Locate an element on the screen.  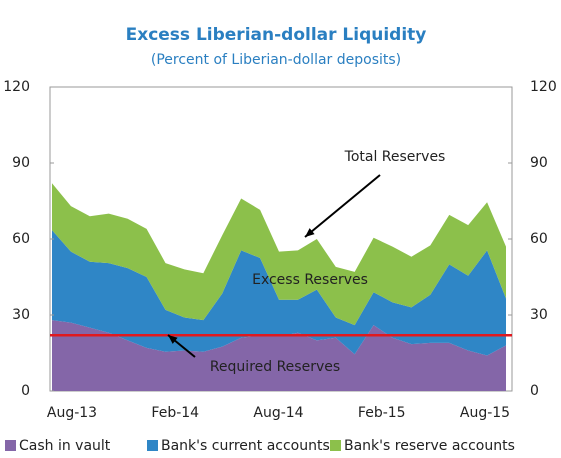
x-tick-label: Aug-14 is located at coordinates (278, 413).